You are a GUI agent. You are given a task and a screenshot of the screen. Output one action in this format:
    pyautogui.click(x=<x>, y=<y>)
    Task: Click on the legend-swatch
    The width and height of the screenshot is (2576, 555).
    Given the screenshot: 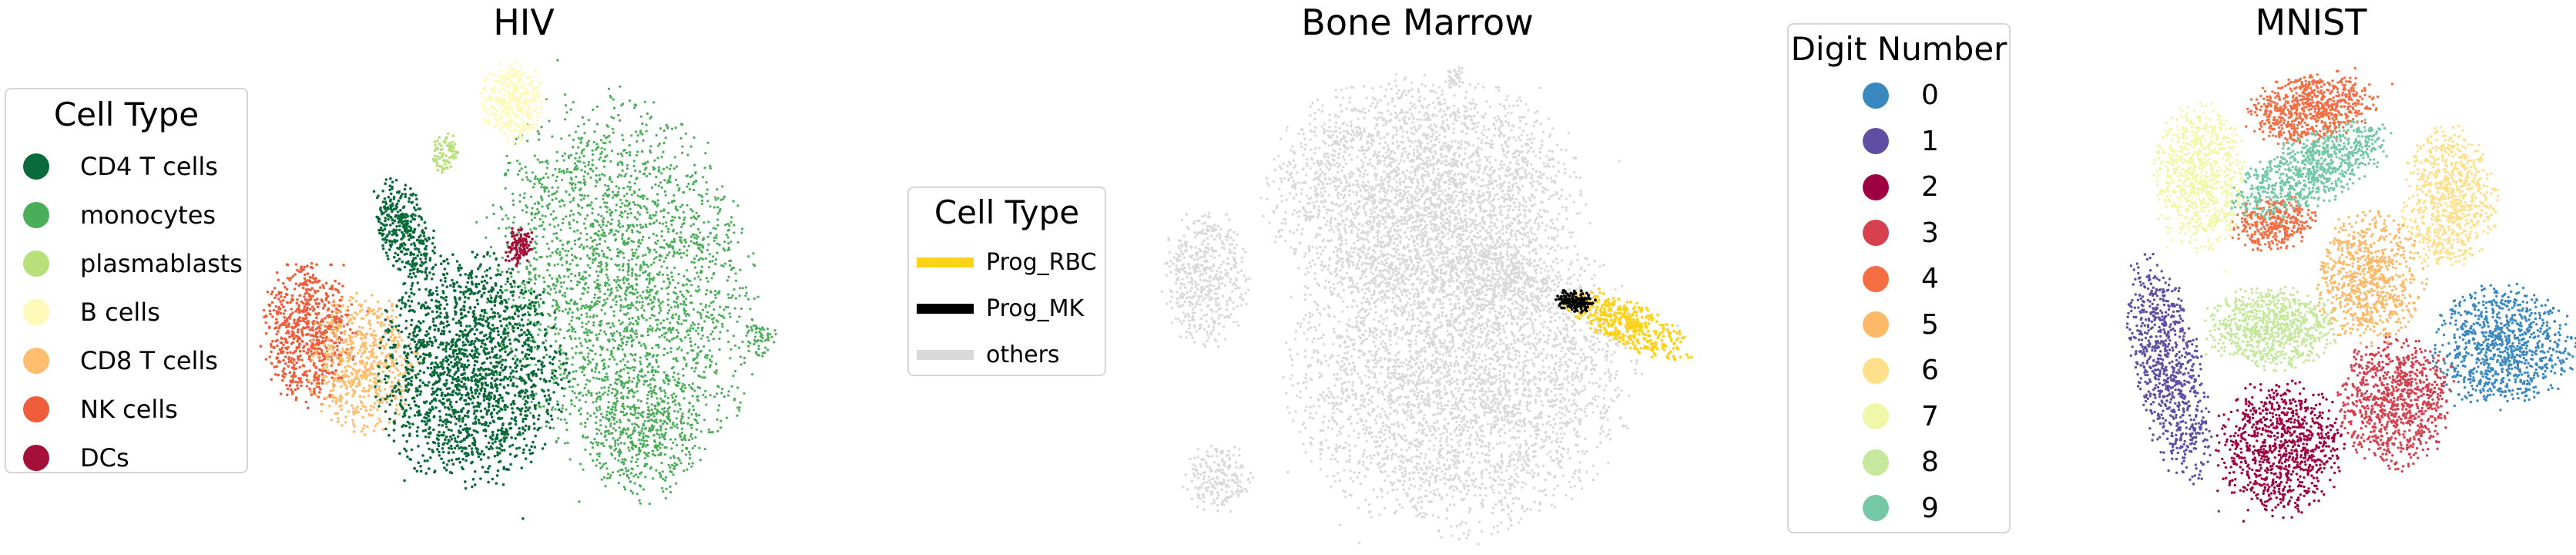 What is the action you would take?
    pyautogui.click(x=36, y=166)
    